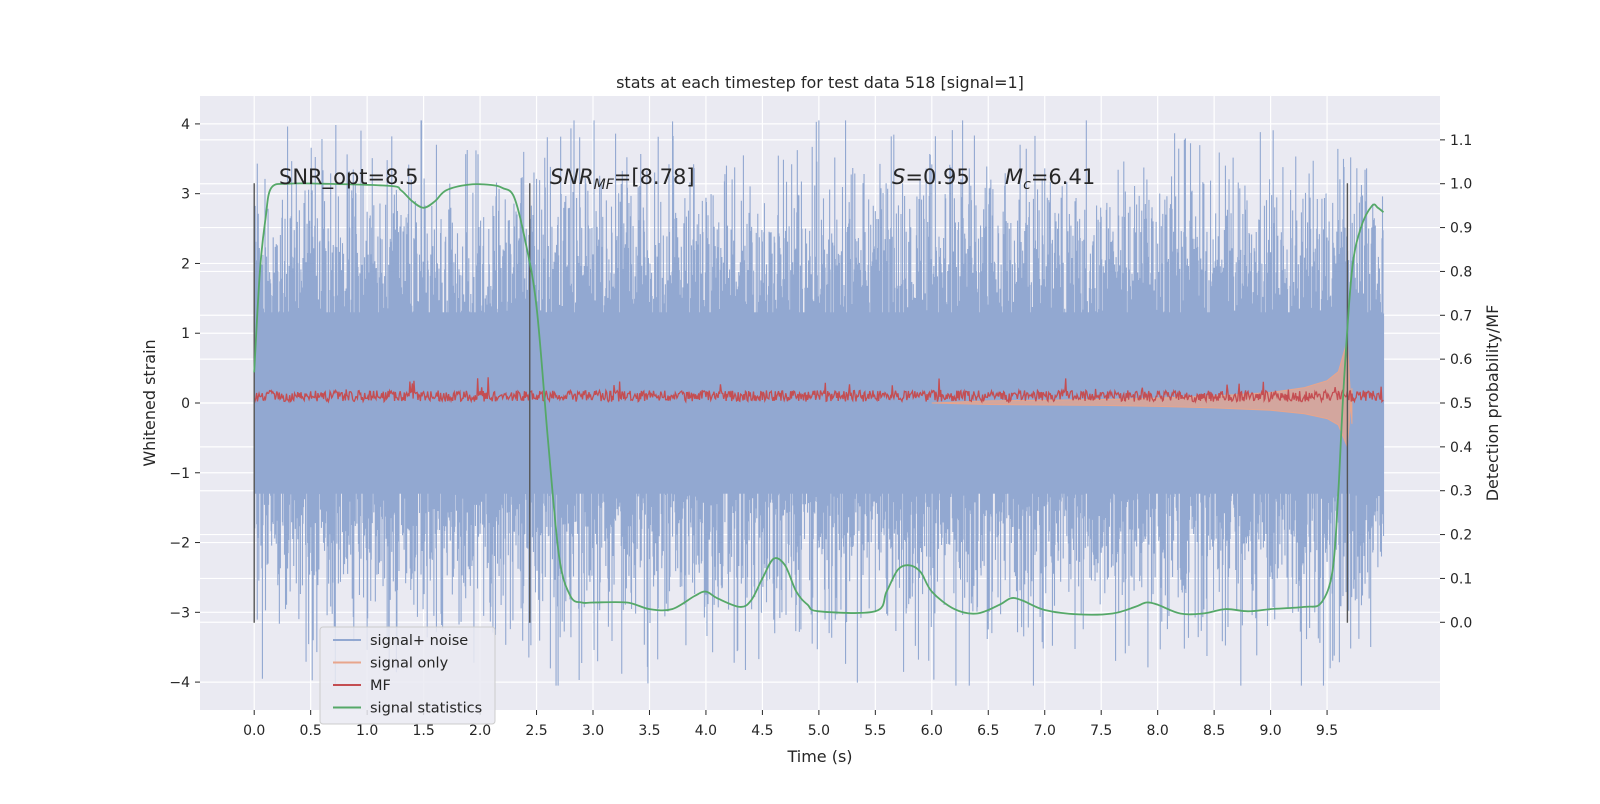 This screenshot has height=804, width=1600. I want to click on x-tick-label: 8.0, so click(1158, 731).